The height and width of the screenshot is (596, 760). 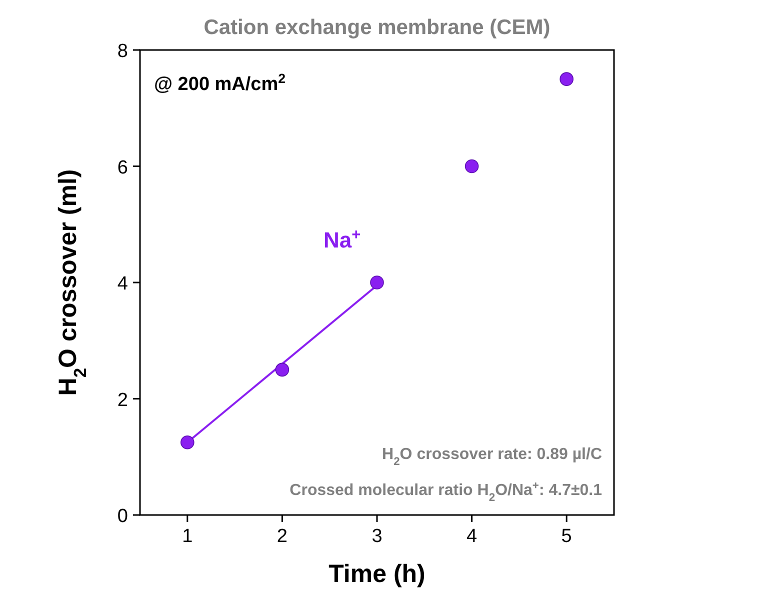 I want to click on x-tick-label: 2, so click(x=282, y=536).